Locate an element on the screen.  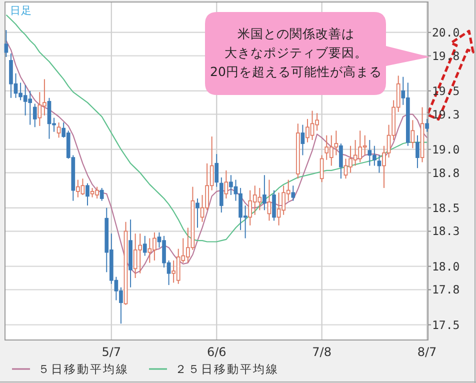
y-tick-label: 19.8 is located at coordinates (446, 55).